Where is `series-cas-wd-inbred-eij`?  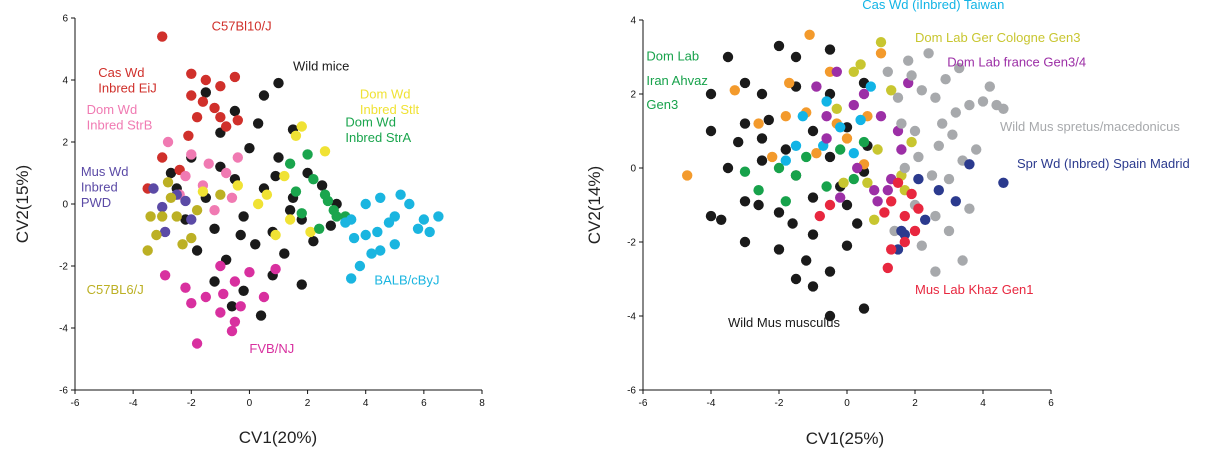
series-cas-wd-inbred-eij is located at coordinates (213, 118).